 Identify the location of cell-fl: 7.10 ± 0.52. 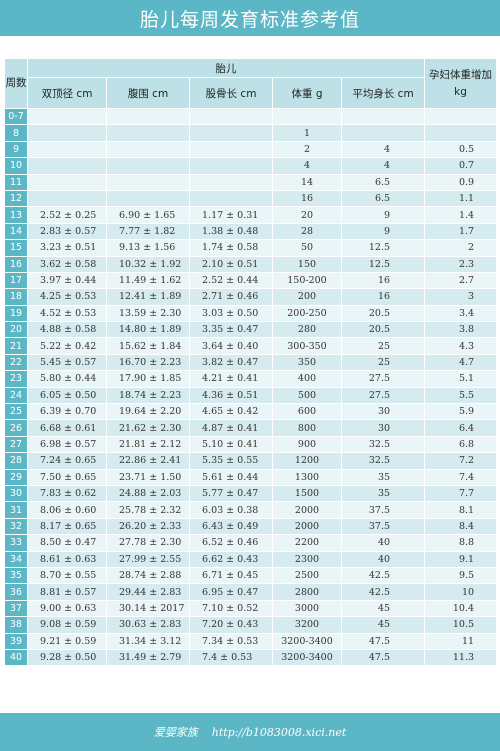
(231, 608).